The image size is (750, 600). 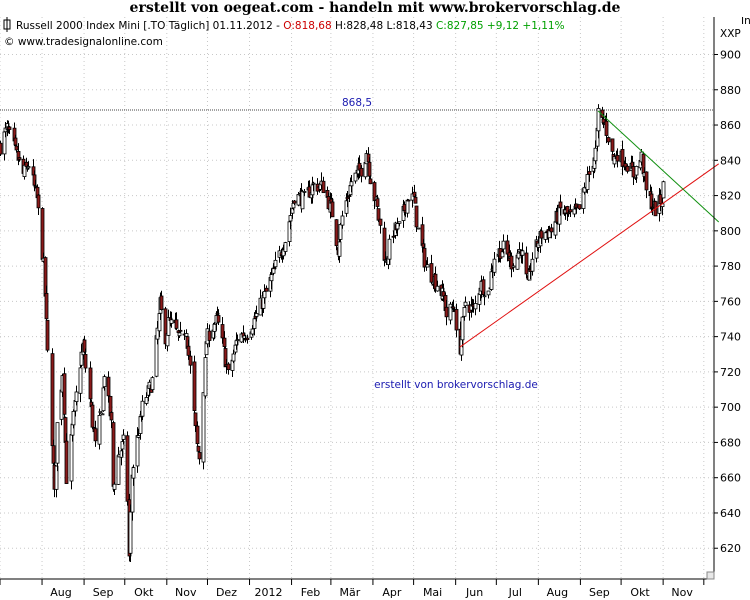 What do you see at coordinates (730, 548) in the screenshot?
I see `y-tick-label: 620` at bounding box center [730, 548].